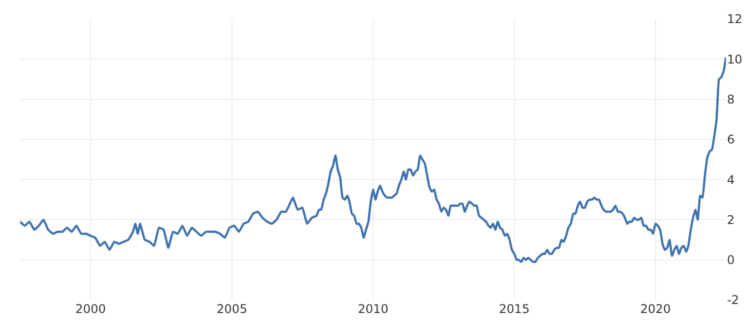 This screenshot has height=329, width=754. What do you see at coordinates (731, 179) in the screenshot?
I see `y-tick-label: 4` at bounding box center [731, 179].